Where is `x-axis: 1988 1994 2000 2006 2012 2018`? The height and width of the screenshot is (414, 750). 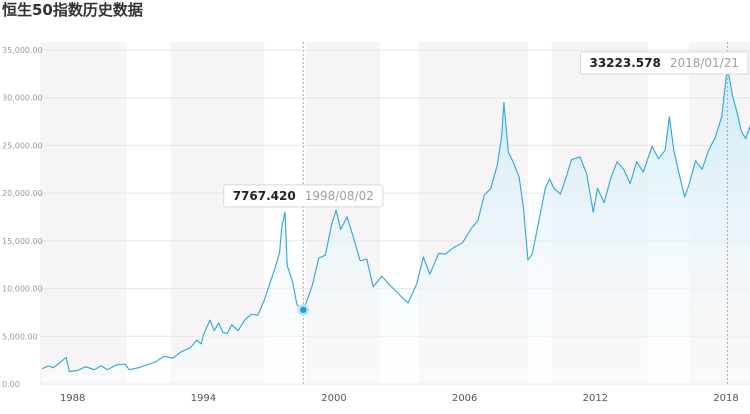
x-axis: 1988 1994 2000 2006 2012 2018 is located at coordinates (399, 398).